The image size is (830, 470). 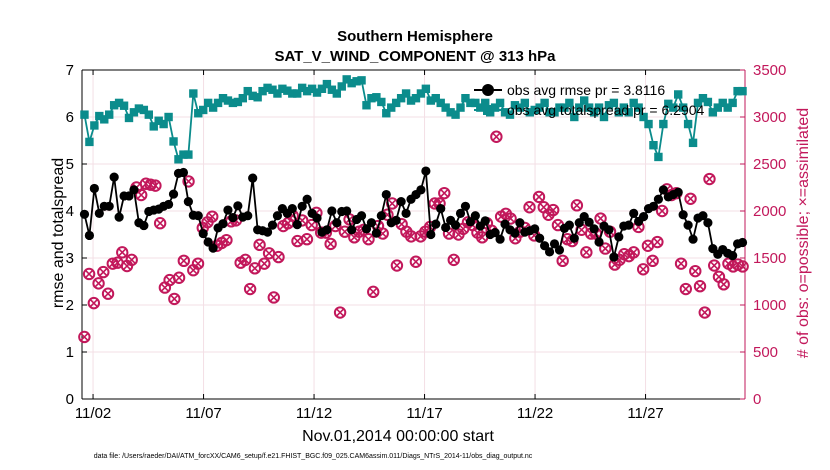 What do you see at coordinates (769, 164) in the screenshot?
I see `y-tick-label-right: 2500` at bounding box center [769, 164].